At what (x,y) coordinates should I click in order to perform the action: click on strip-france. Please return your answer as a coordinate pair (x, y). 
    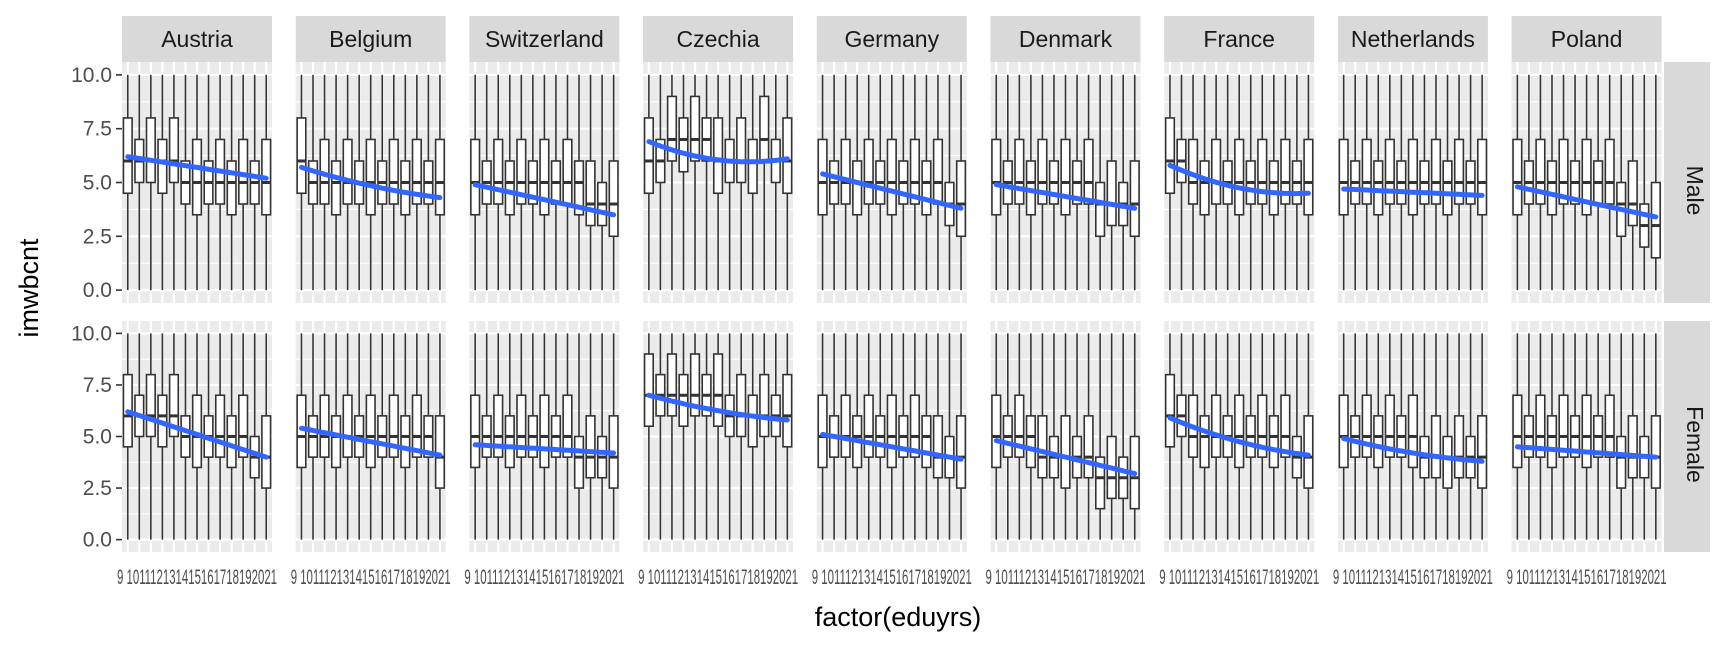
    Looking at the image, I should click on (1239, 39).